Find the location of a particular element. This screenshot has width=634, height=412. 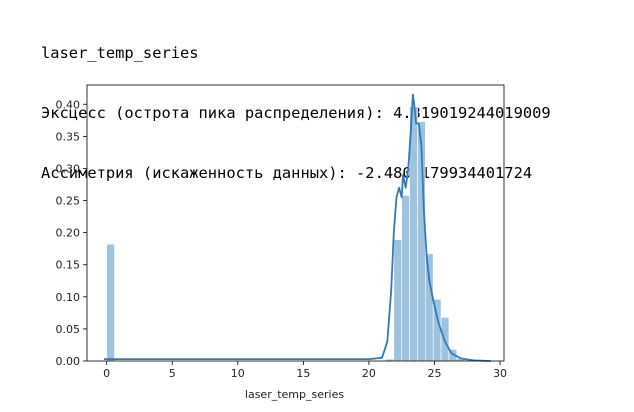

x-tick-label: 0 is located at coordinates (106, 373).